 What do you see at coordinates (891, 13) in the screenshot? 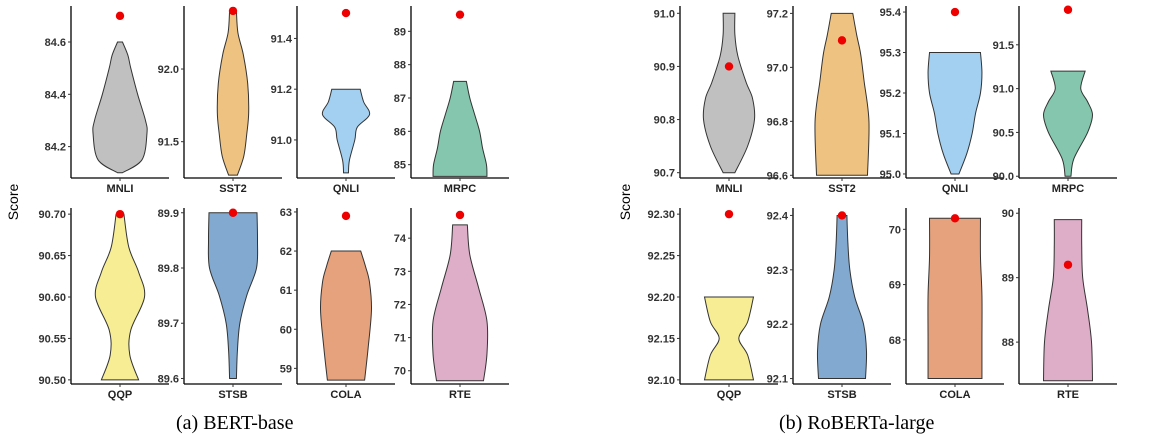
I see `y-tick-label: 95.4` at bounding box center [891, 13].